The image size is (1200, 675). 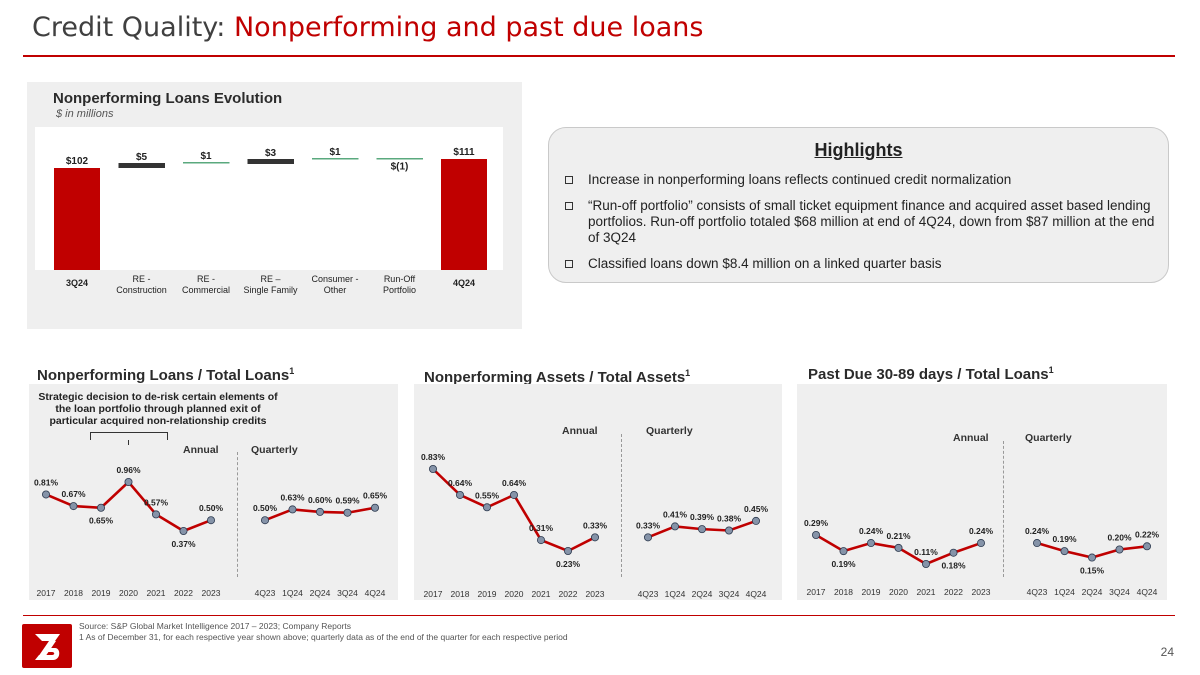 I want to click on waterfall-category-label: 4Q24, so click(x=464, y=283).